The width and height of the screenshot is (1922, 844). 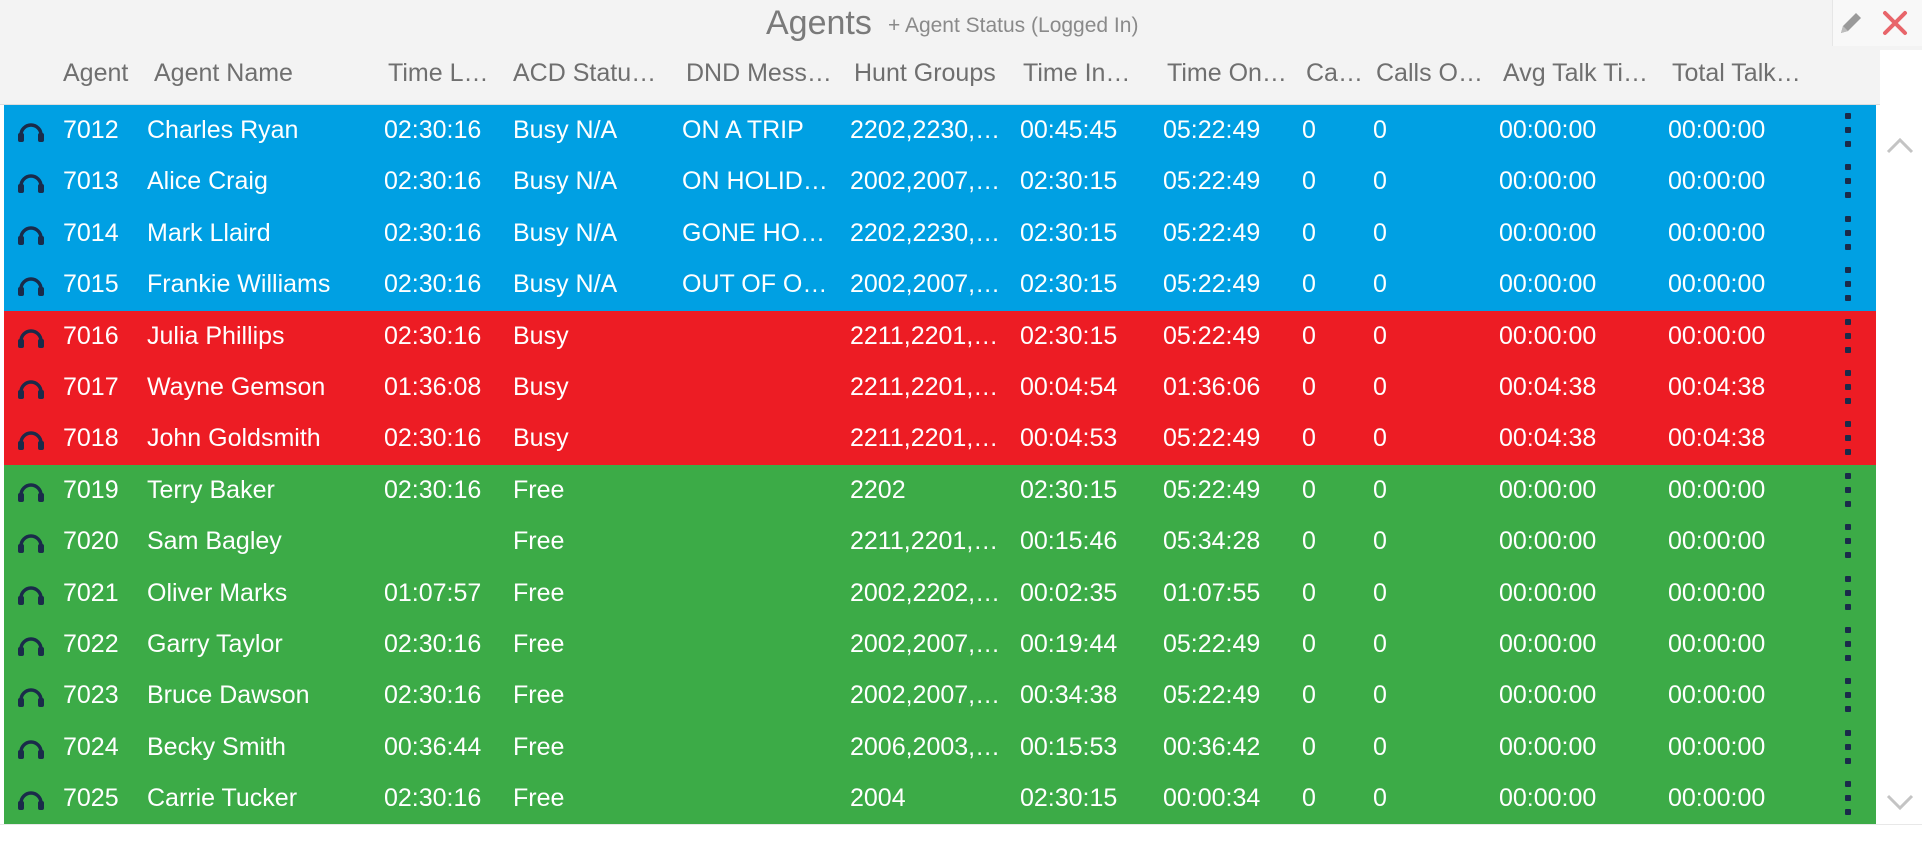 I want to click on agent-name: Terry Baker, so click(x=211, y=489).